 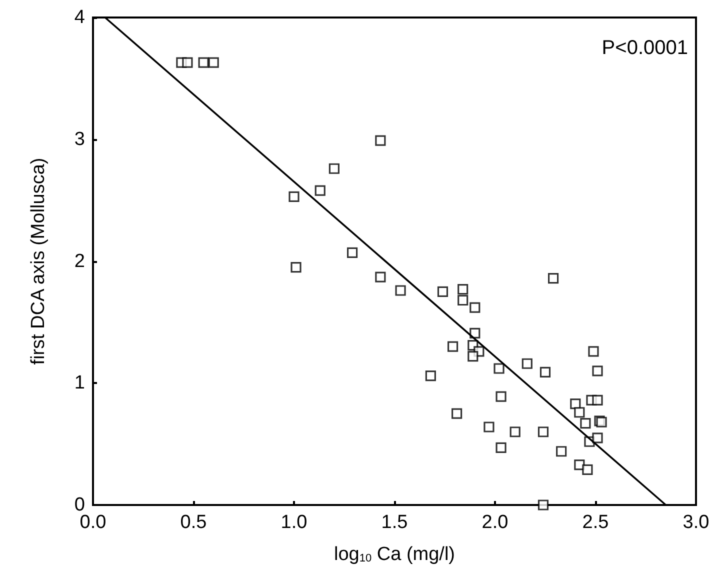 What do you see at coordinates (38, 261) in the screenshot?
I see `y-axis-title: first DCA axis (Mollusca)` at bounding box center [38, 261].